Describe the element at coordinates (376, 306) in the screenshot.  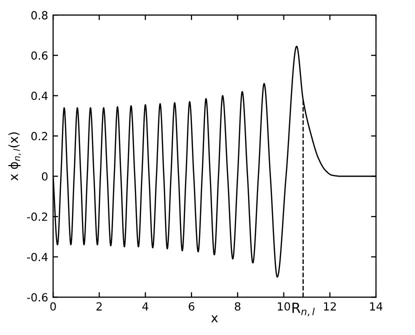
I see `x-tick-label: 14` at that location.